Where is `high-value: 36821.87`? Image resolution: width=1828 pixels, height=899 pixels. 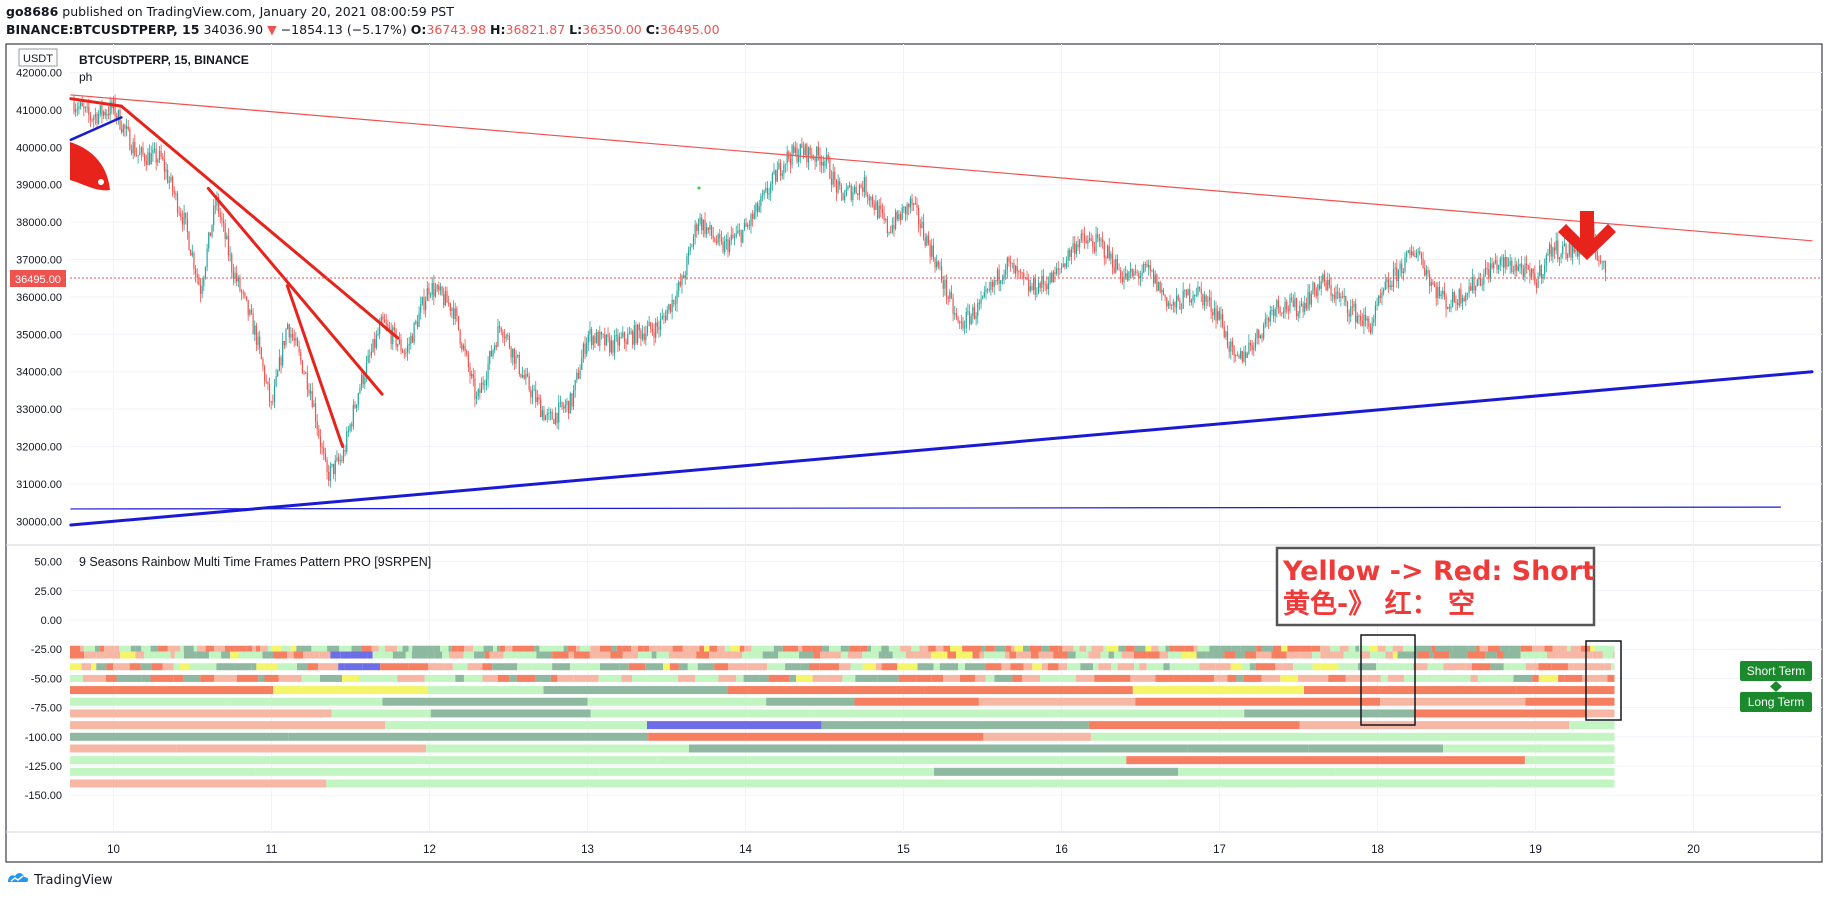
high-value: 36821.87 is located at coordinates (535, 29).